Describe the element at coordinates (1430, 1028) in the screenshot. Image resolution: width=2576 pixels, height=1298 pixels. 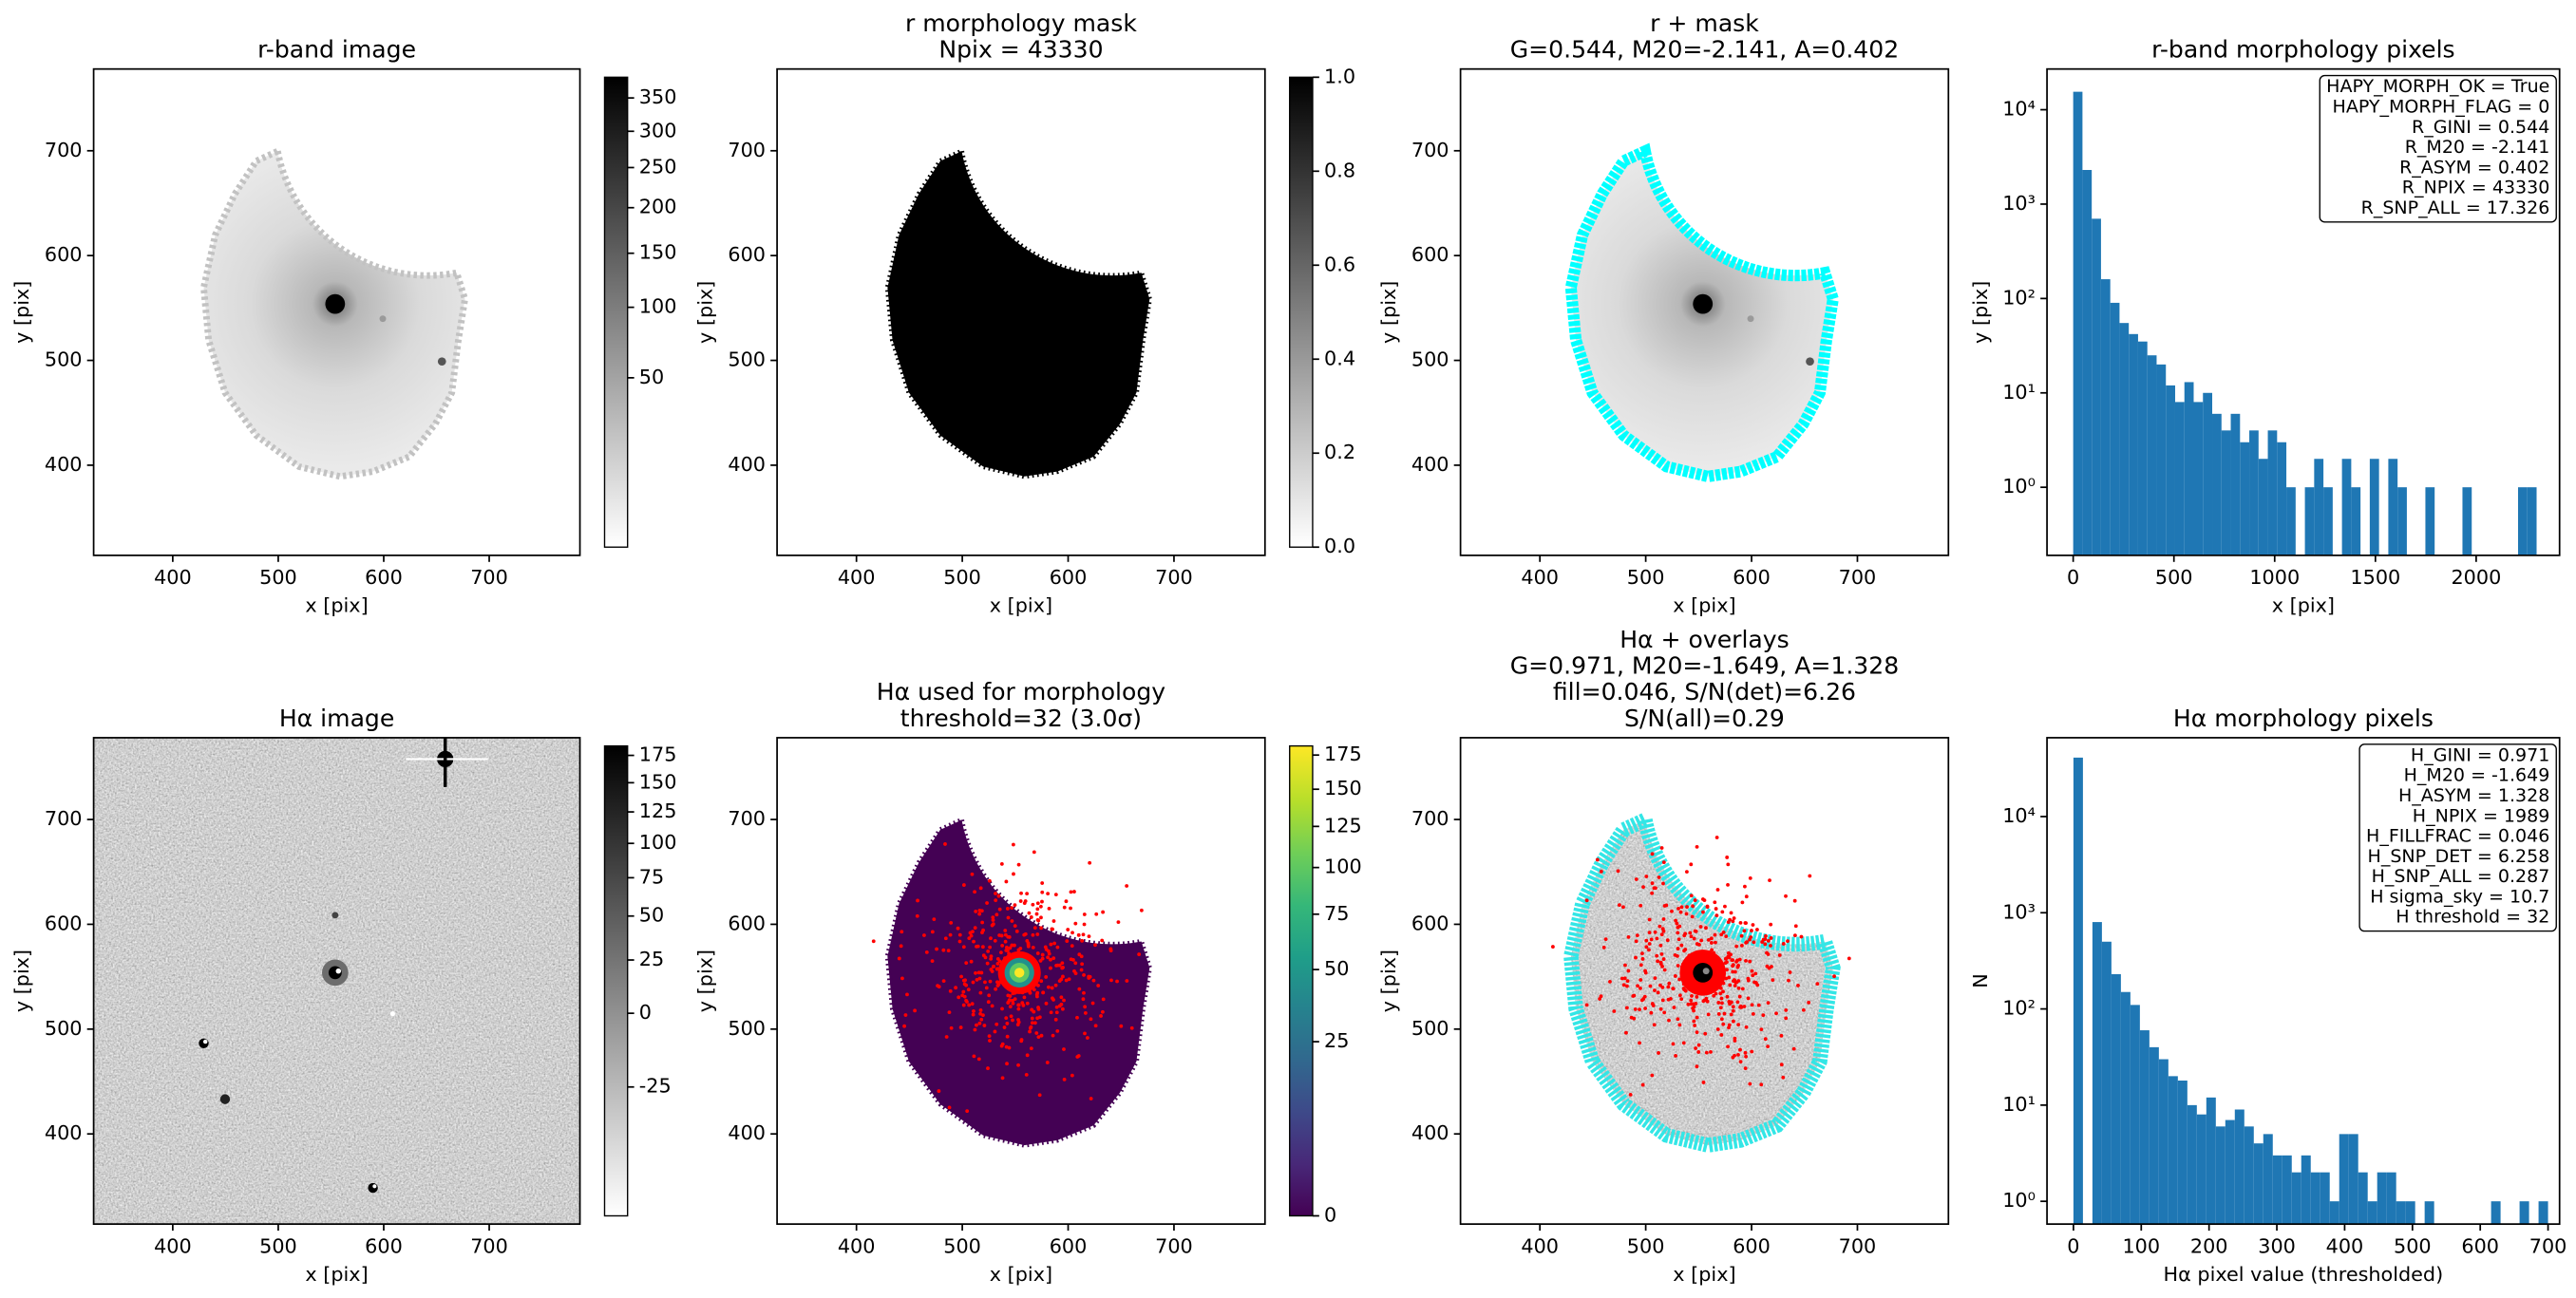
I see `y-tick-label: 500` at that location.